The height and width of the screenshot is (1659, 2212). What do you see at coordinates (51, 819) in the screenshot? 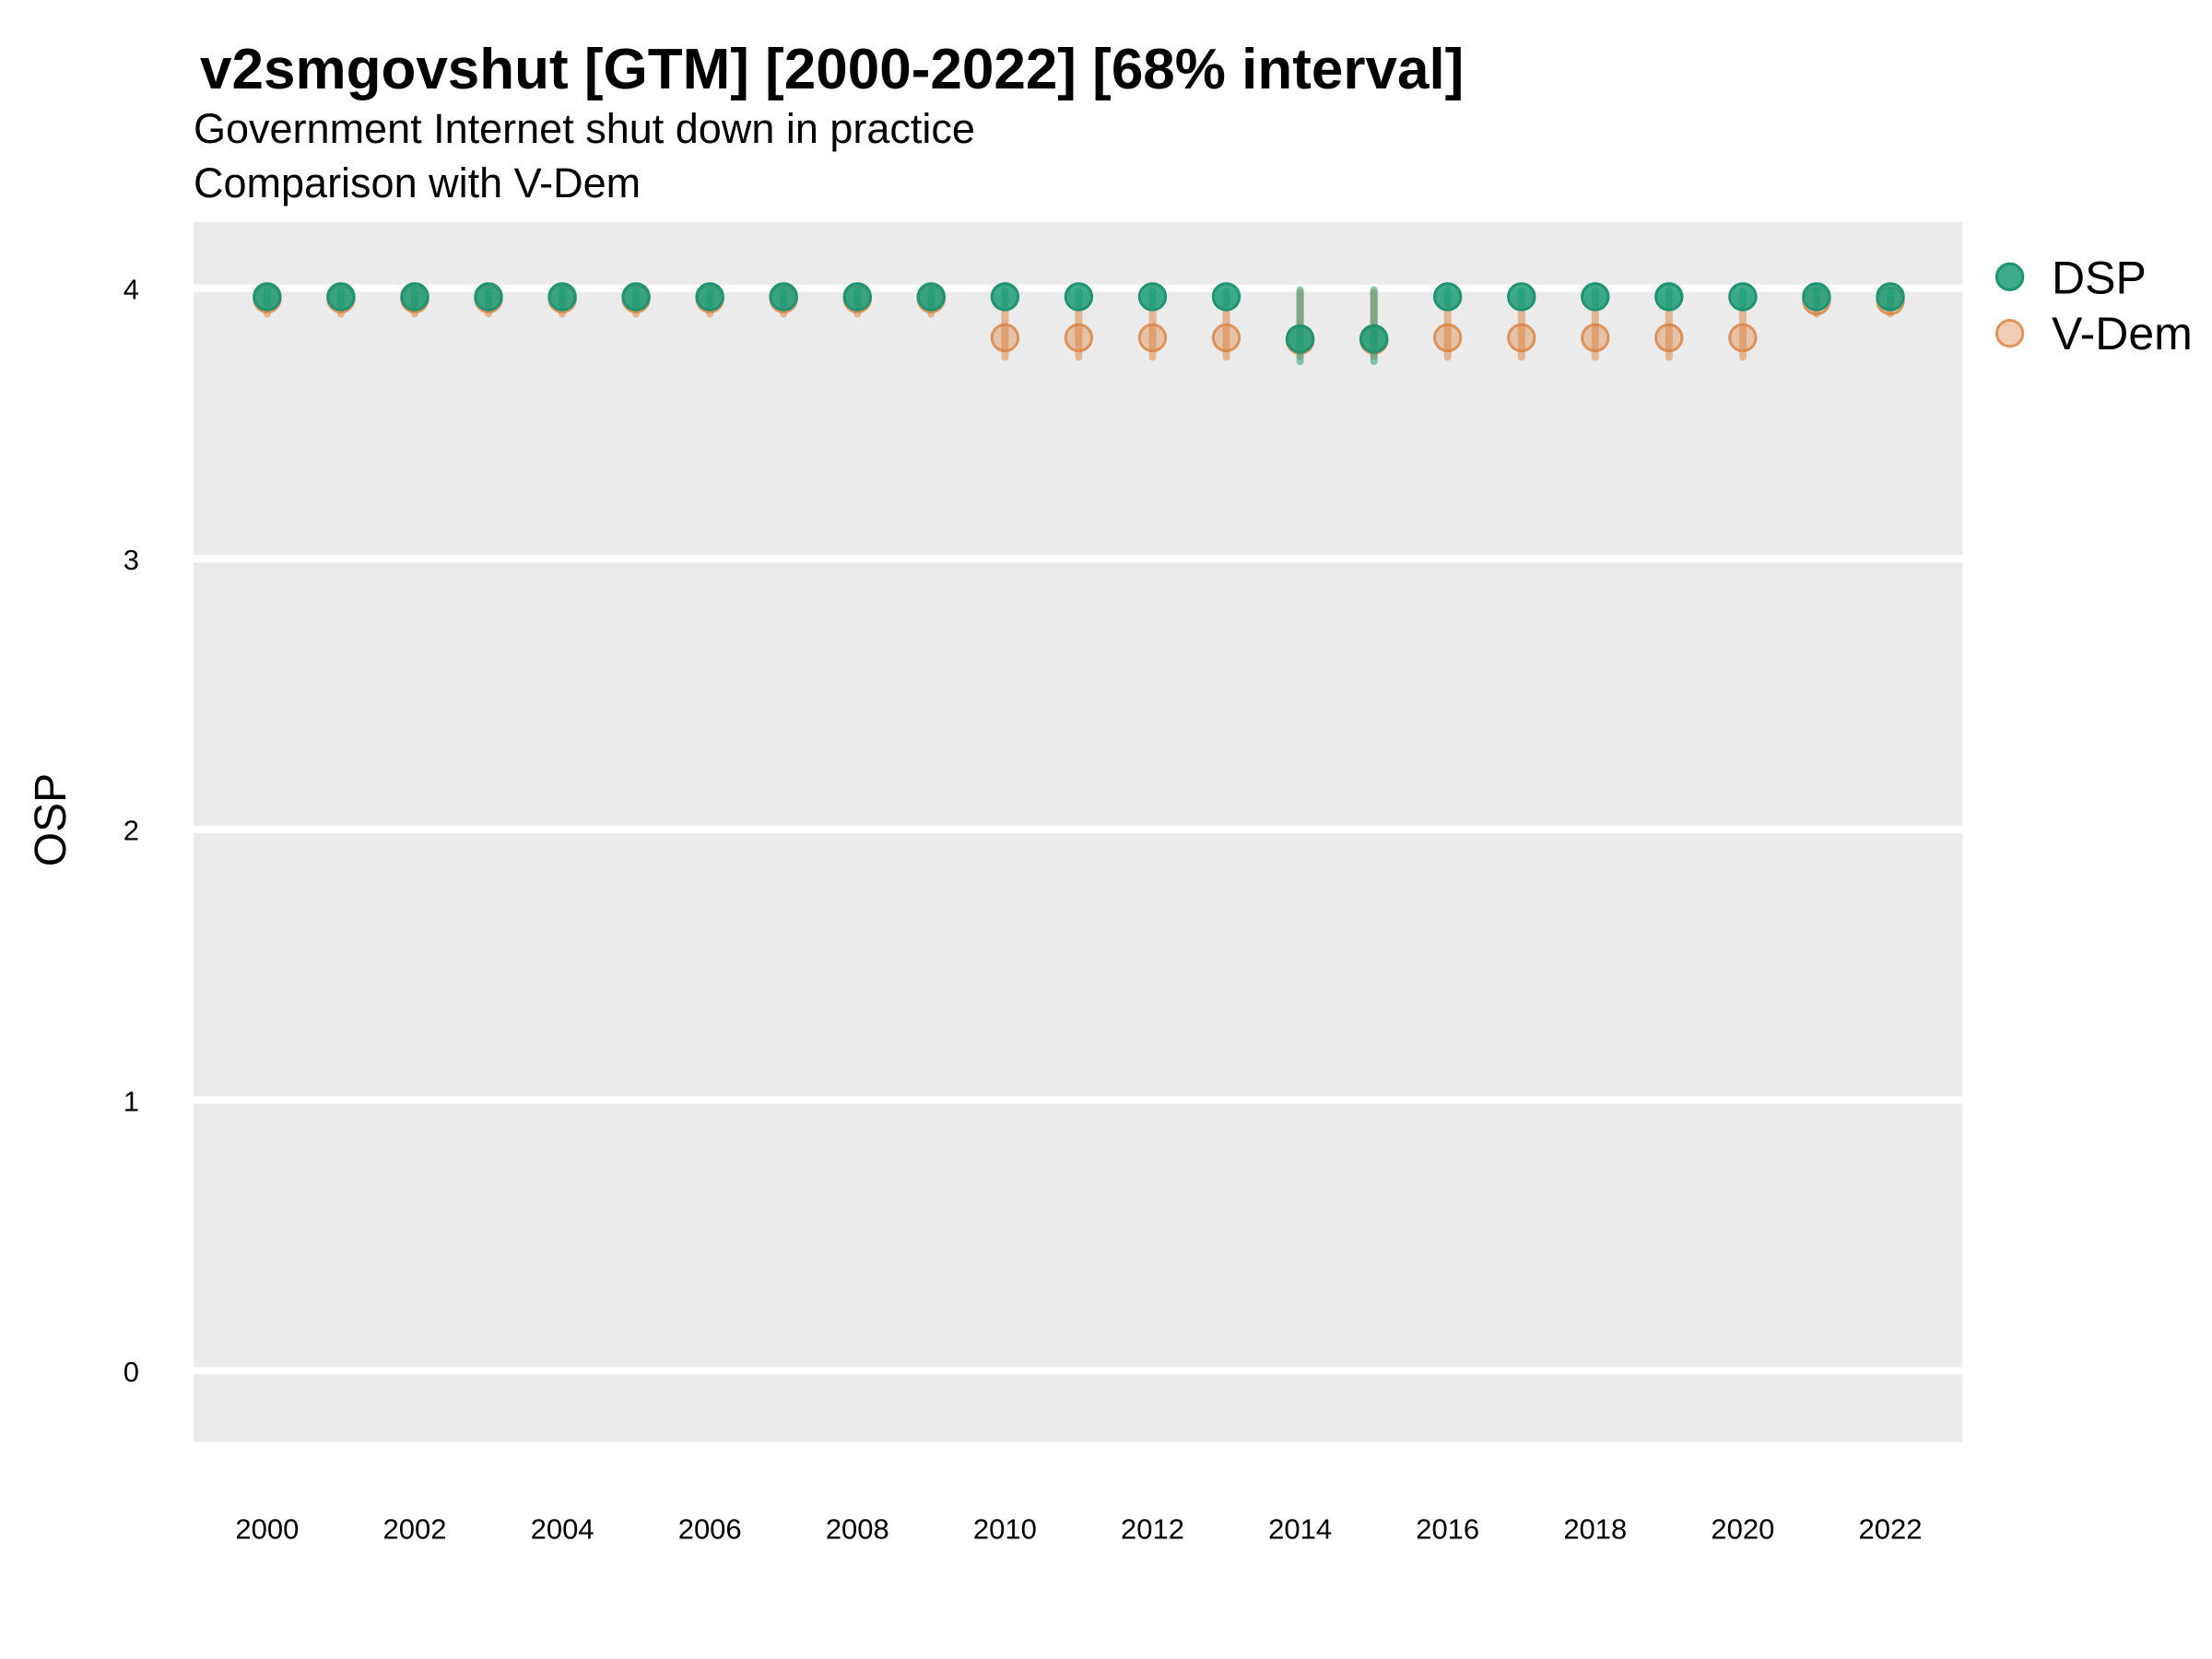
I see `svg-text: OSP` at bounding box center [51, 819].